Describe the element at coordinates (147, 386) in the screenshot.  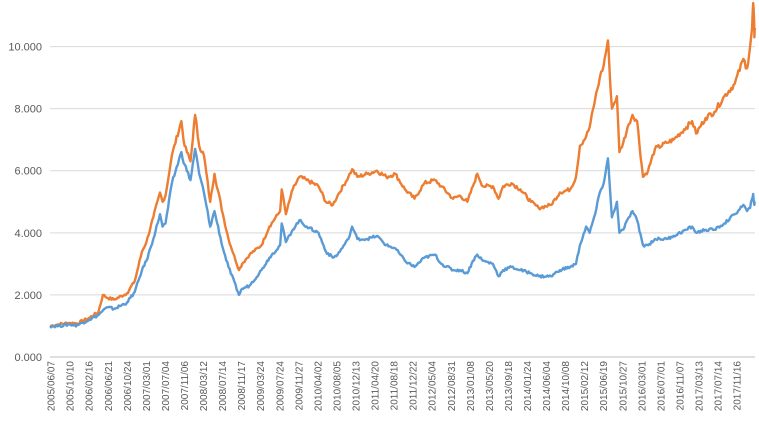
I see `x-tick-label: 2007/03/01` at that location.